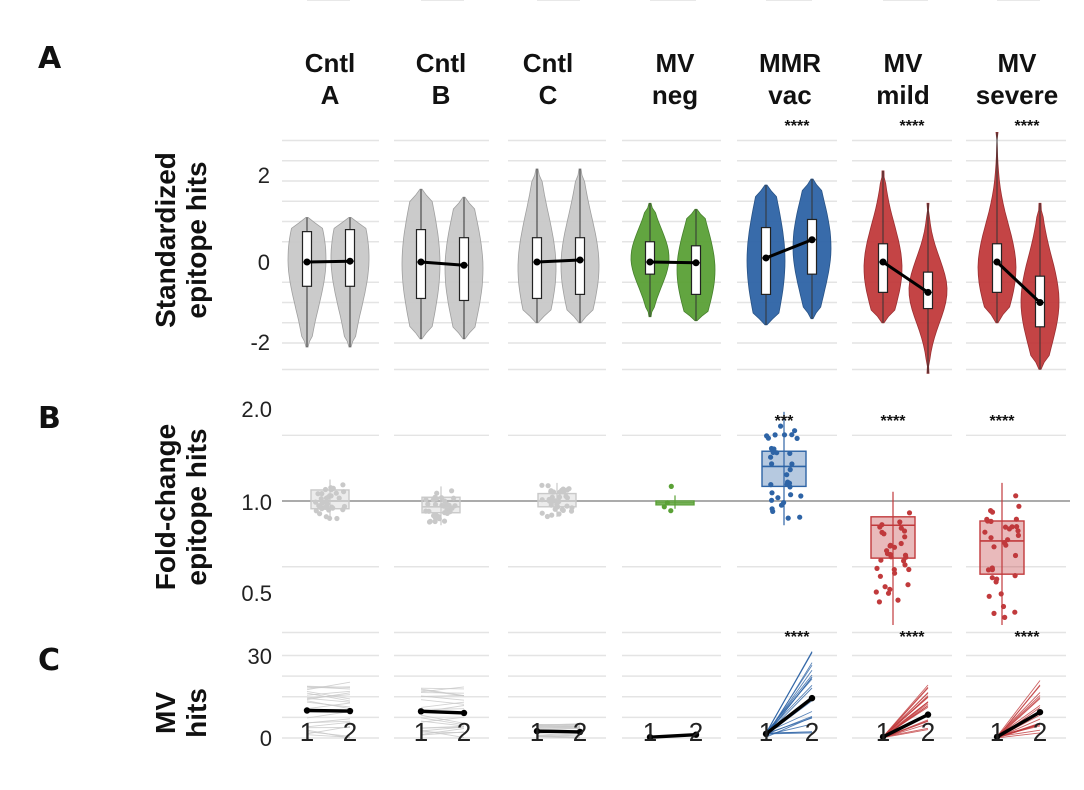 The width and height of the screenshot is (1084, 790). What do you see at coordinates (256, 502) in the screenshot?
I see `y-tick-label: 1.0` at bounding box center [256, 502].